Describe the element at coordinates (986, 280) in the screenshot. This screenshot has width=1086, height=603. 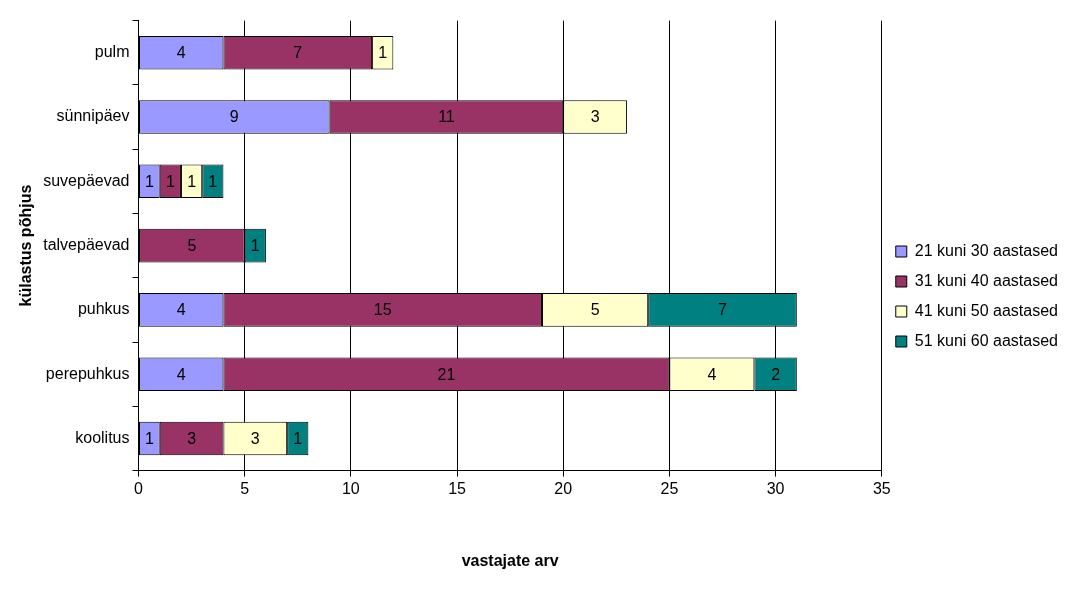
I see `legend-label: 31 kuni 40 aastased` at that location.